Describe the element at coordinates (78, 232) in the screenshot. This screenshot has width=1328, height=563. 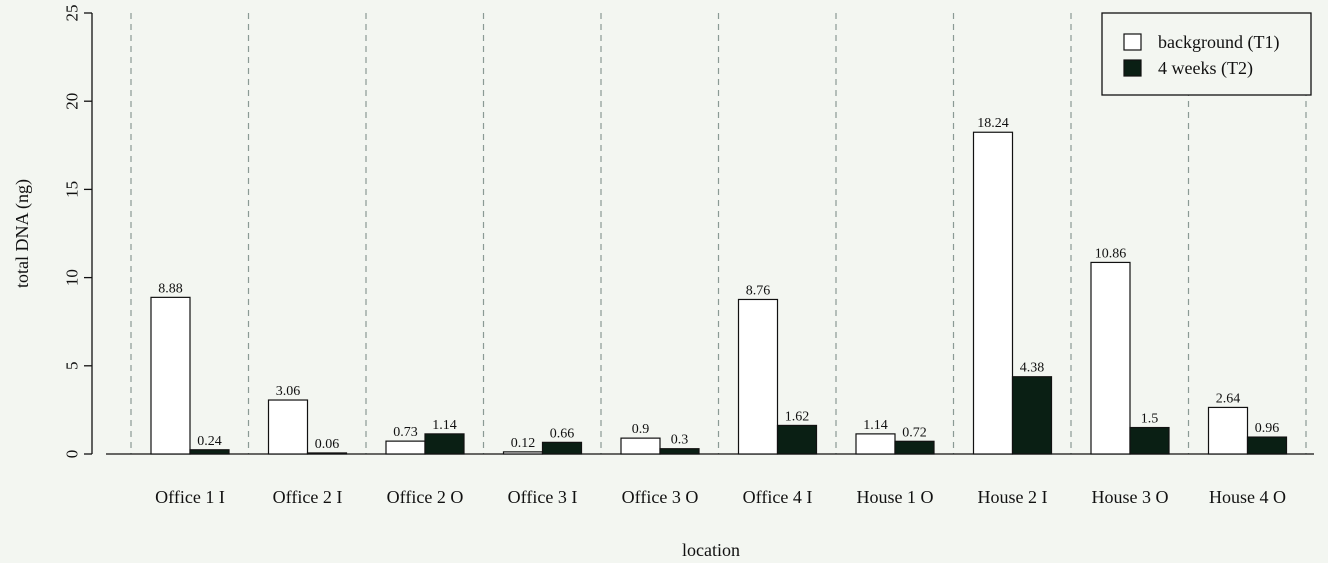
I see `y-axis: 0 5 10 15 20 25` at that location.